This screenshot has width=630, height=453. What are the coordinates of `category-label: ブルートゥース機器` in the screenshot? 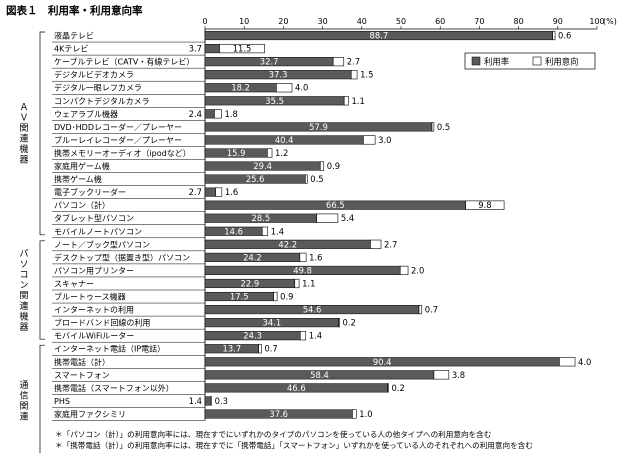 It's located at (90, 297).